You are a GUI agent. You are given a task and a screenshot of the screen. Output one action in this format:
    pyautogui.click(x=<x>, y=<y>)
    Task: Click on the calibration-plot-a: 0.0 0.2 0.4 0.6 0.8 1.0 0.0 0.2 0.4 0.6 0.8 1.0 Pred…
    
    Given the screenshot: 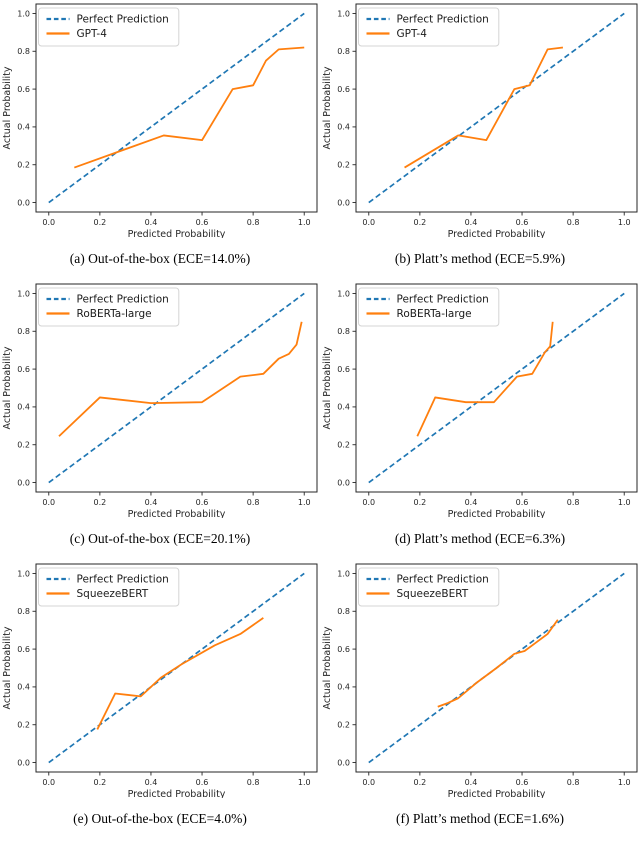 What is the action you would take?
    pyautogui.click(x=160, y=120)
    